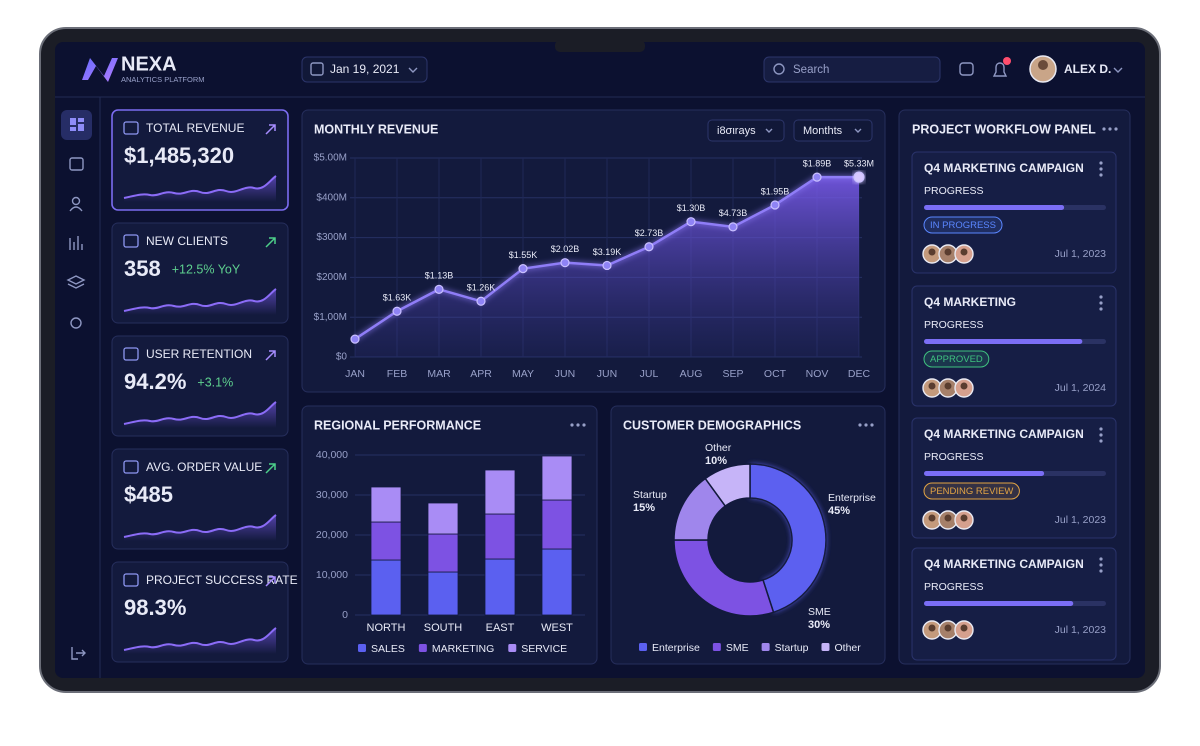 This screenshot has height=746, width=1200. What do you see at coordinates (769, 130) in the screenshot?
I see `range-chevron` at bounding box center [769, 130].